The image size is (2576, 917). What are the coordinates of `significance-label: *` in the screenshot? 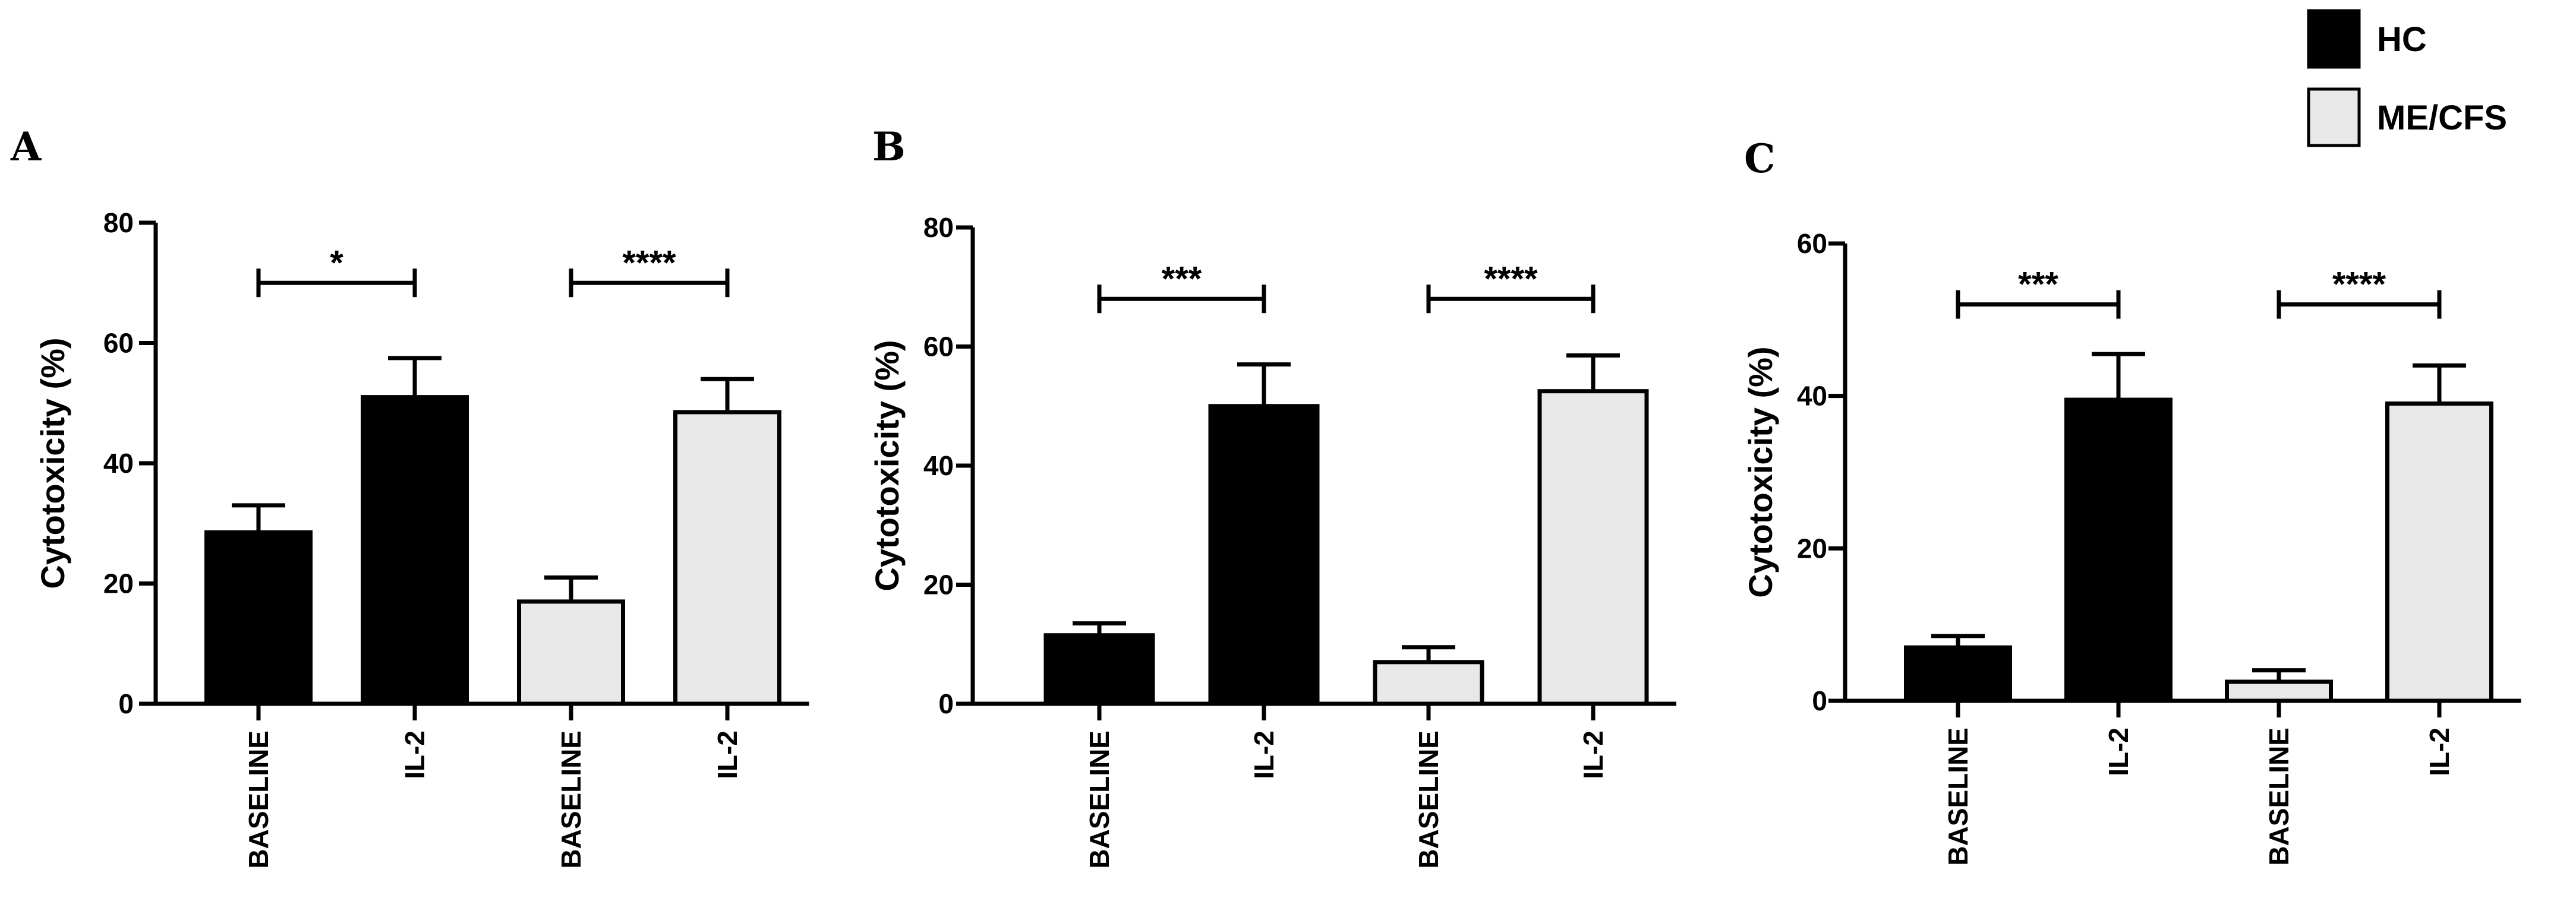 It's located at (337, 263).